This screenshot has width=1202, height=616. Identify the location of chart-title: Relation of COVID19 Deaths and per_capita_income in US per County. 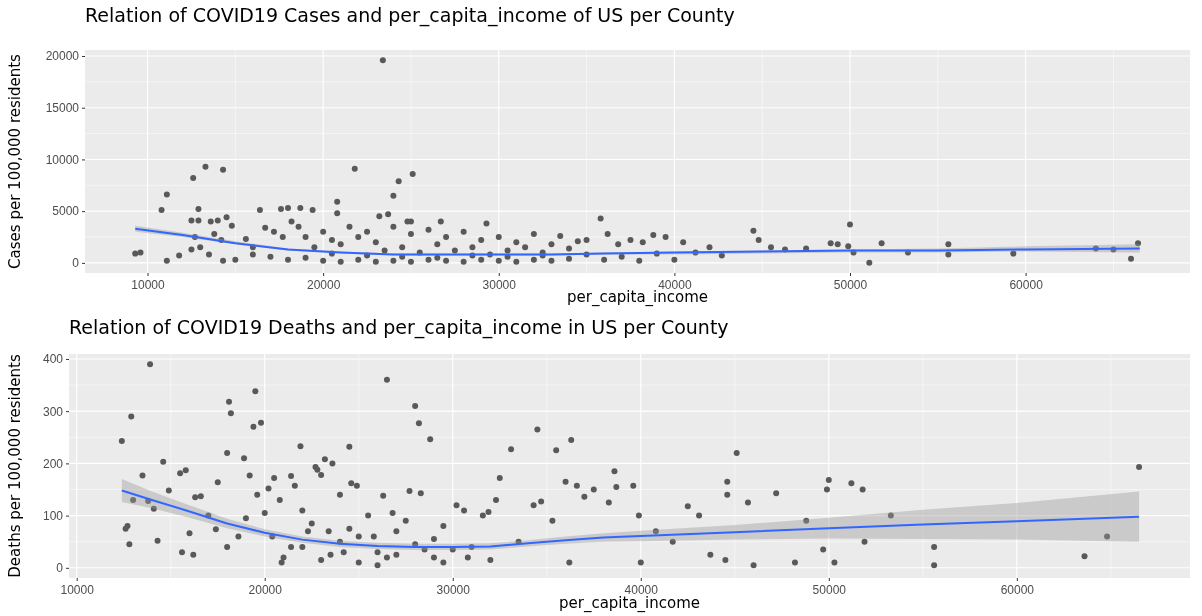
(399, 327).